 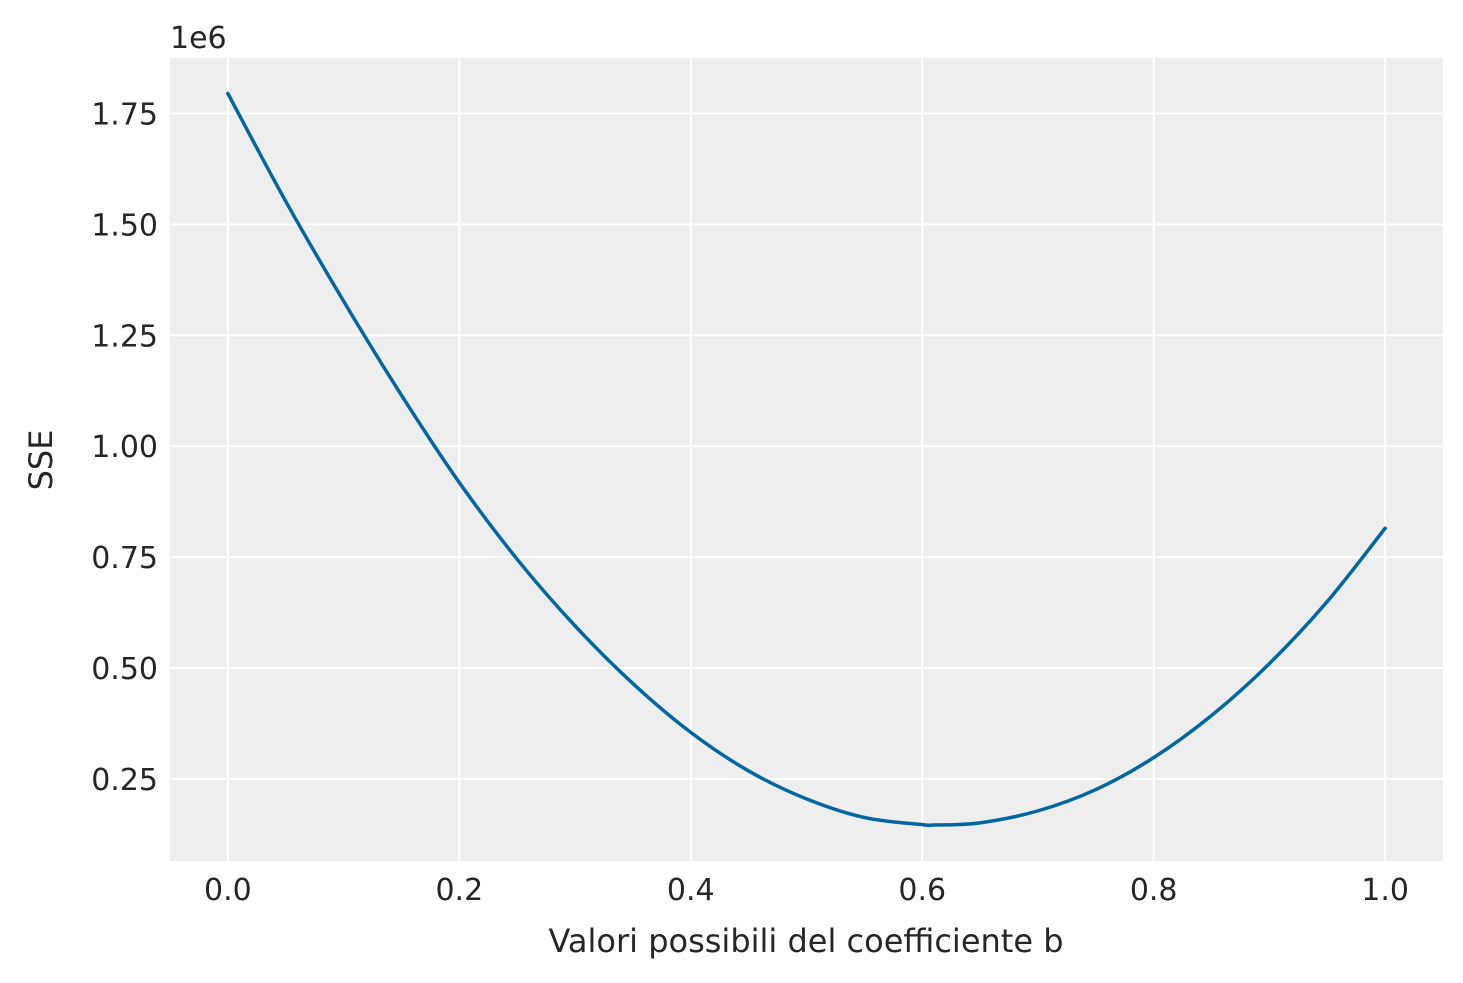 I want to click on y-tick-labels: 0.25 0.50 0.75 1.00 1.25 1.50 1.75, so click(x=124, y=447).